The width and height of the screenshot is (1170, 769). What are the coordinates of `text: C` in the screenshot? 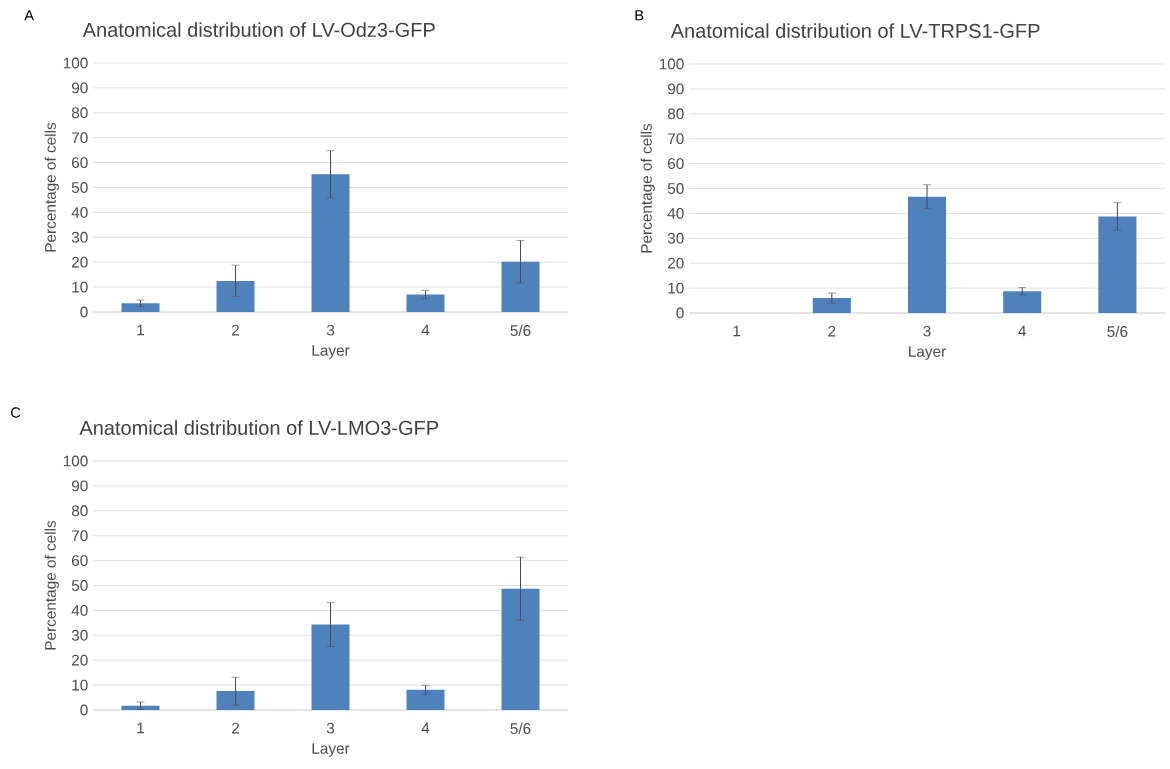 It's located at (16, 412).